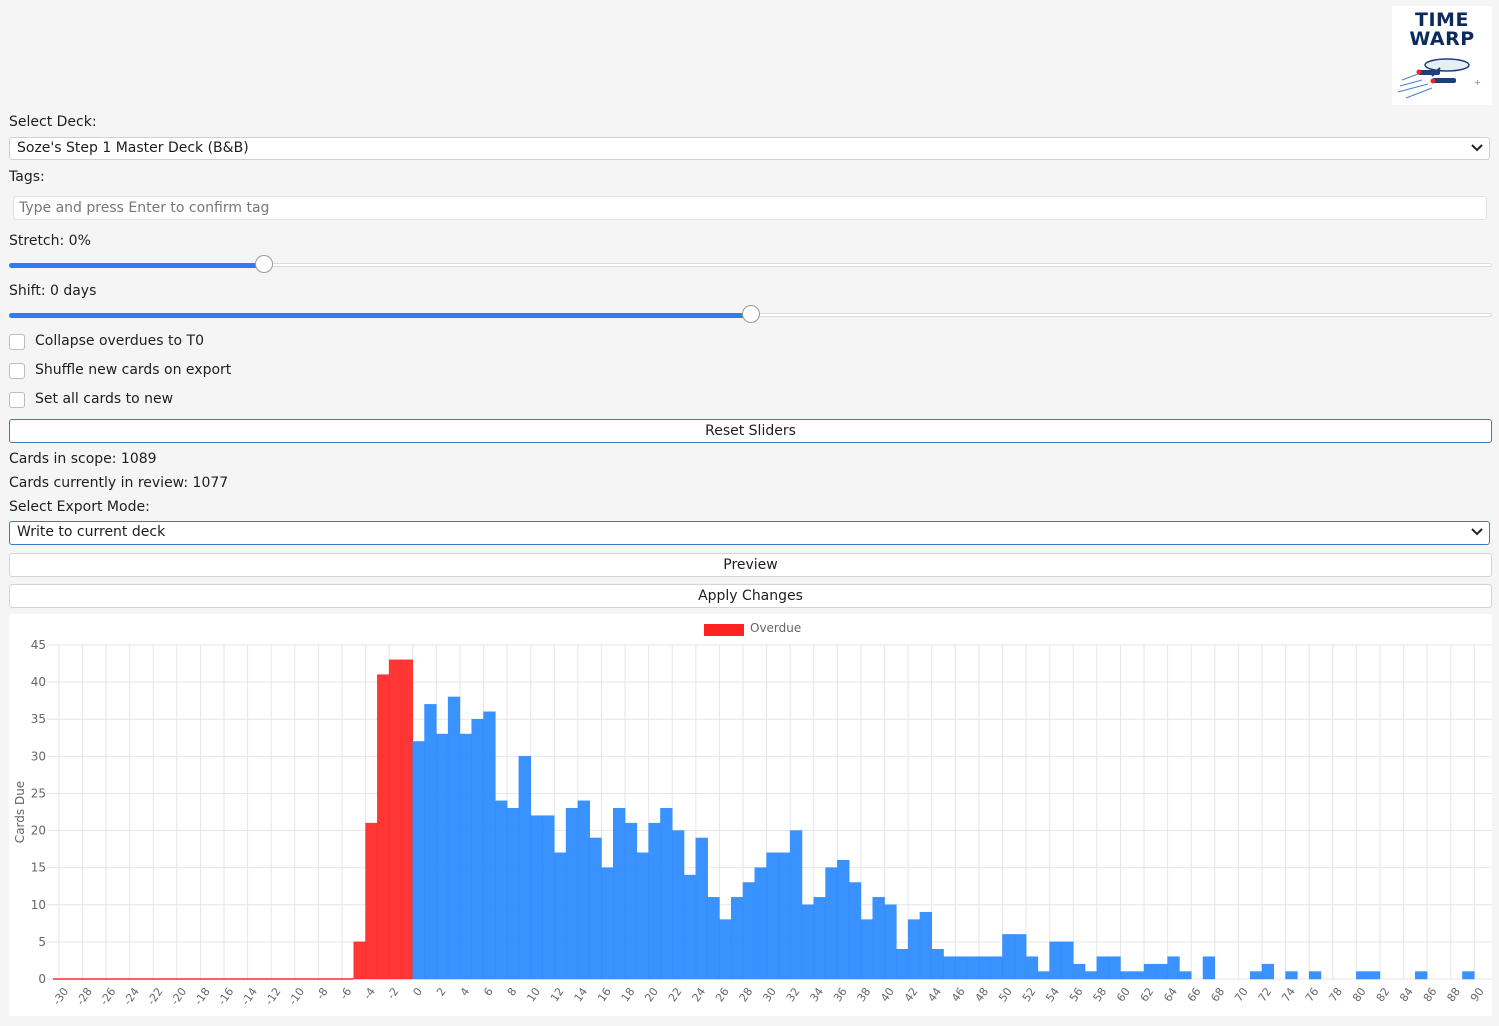 This screenshot has height=1026, width=1499. I want to click on x-tick-label: 60, so click(1123, 994).